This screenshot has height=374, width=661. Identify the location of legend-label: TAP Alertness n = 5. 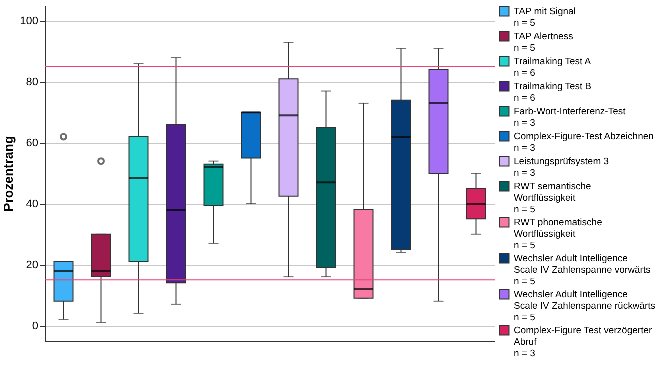
(544, 43).